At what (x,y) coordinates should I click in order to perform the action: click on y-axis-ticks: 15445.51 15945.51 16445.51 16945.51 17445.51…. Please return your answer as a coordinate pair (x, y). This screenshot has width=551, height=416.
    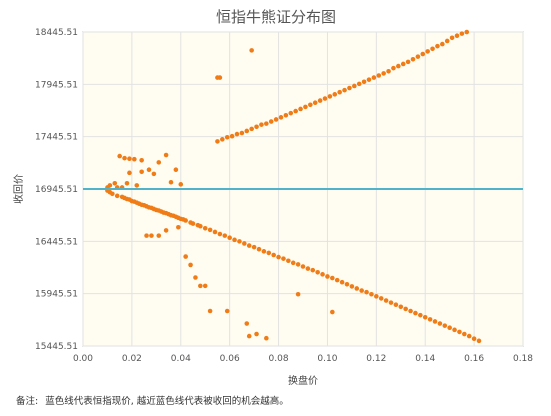
    Looking at the image, I should click on (56, 190).